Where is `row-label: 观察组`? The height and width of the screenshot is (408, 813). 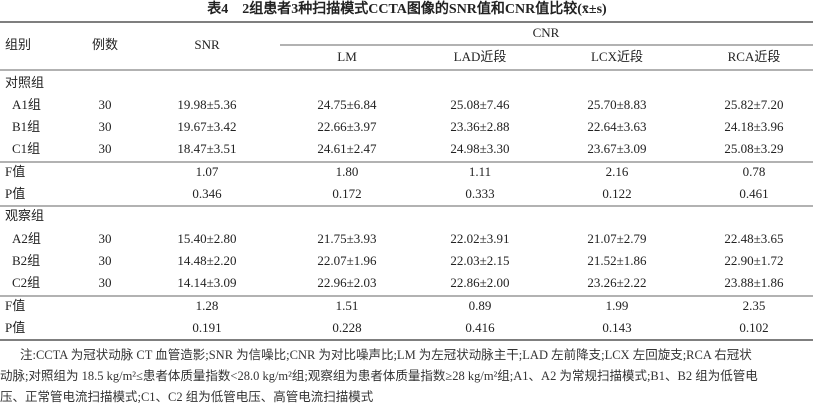 row-label: 观察组 is located at coordinates (24, 215).